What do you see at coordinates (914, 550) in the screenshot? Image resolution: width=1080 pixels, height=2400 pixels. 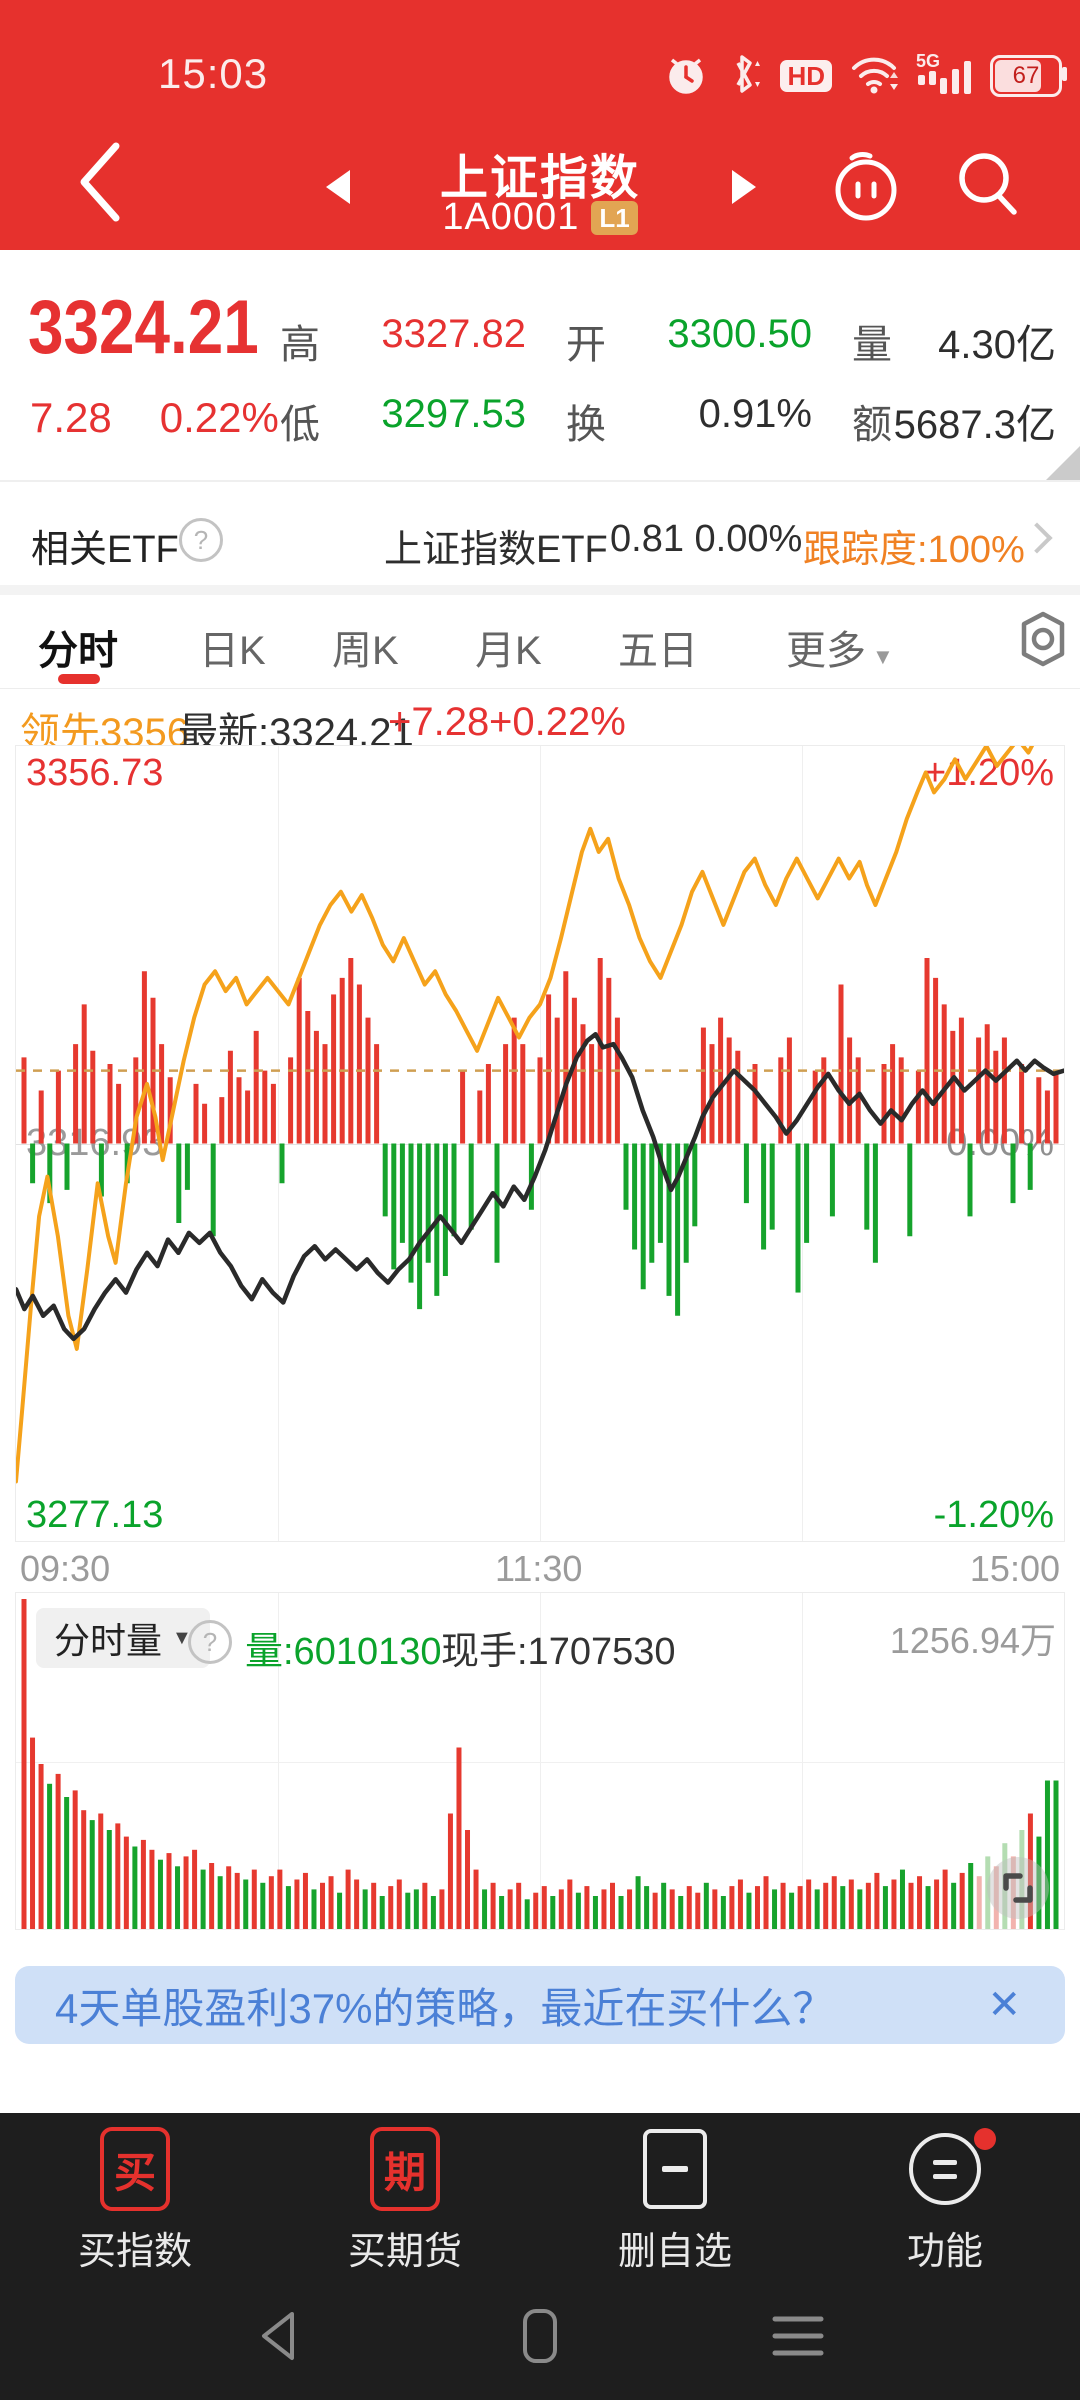 I see `etf-tracking: 跟踪度:100%` at bounding box center [914, 550].